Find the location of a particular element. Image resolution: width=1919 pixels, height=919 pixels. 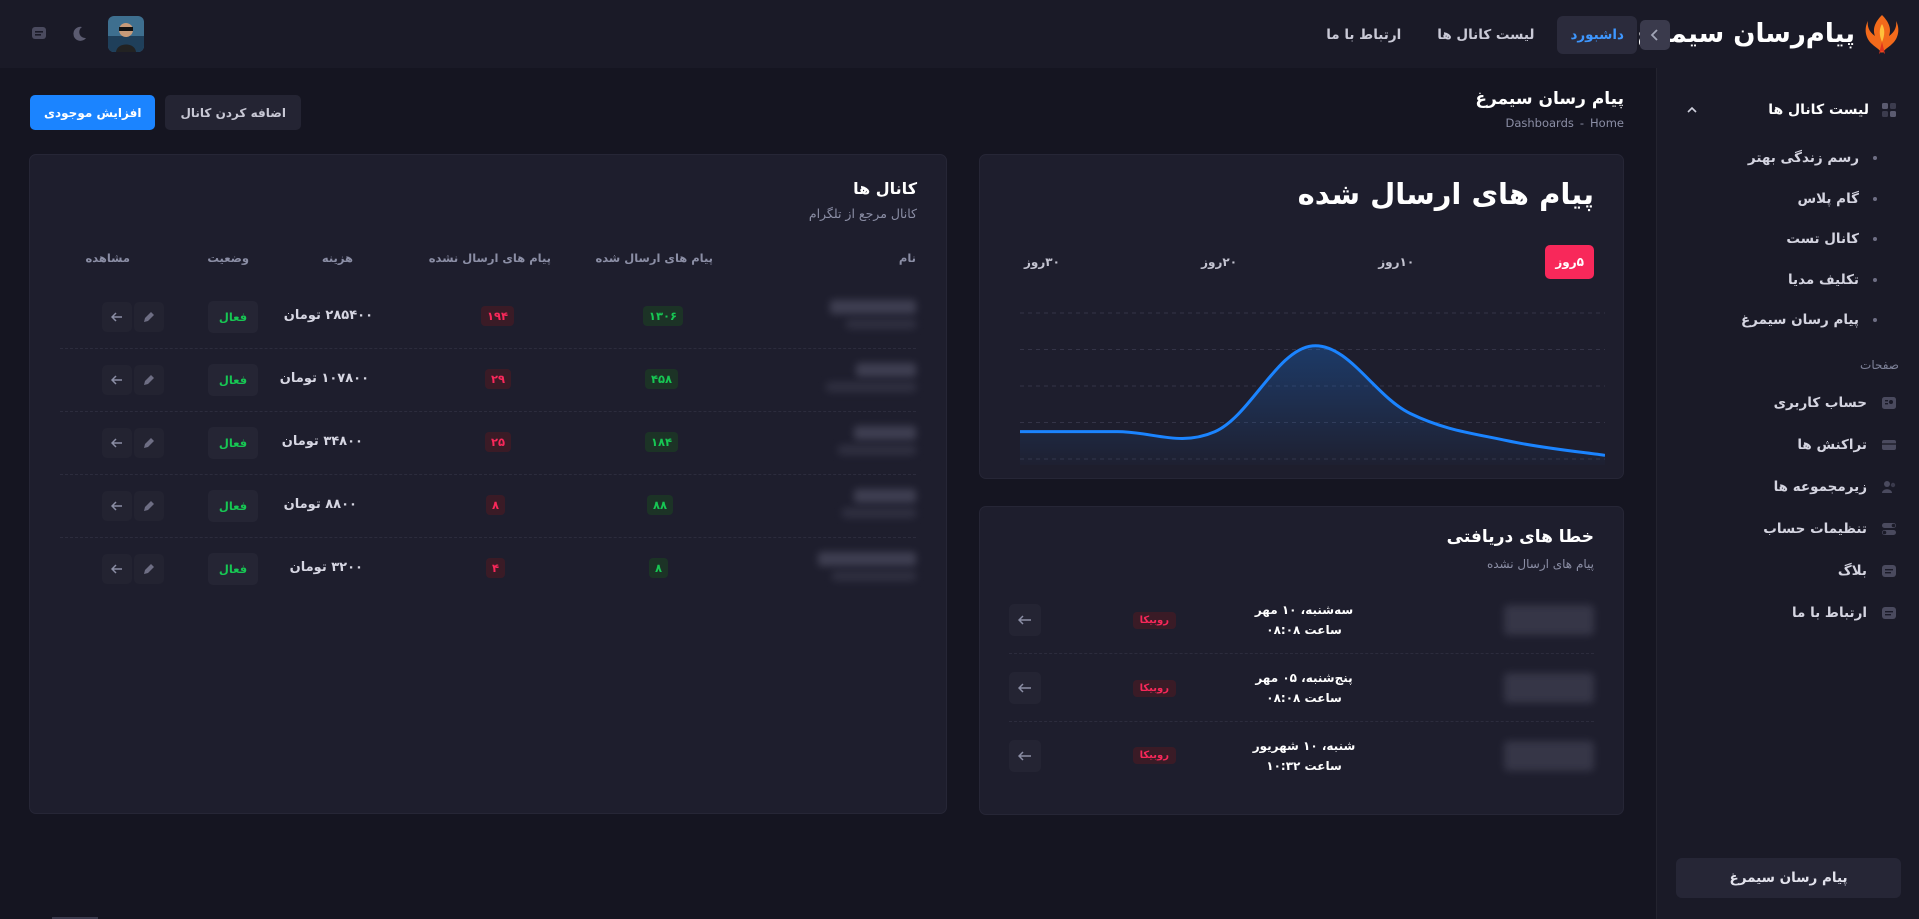

sidebar-section-label: صفحات is located at coordinates (1879, 365).